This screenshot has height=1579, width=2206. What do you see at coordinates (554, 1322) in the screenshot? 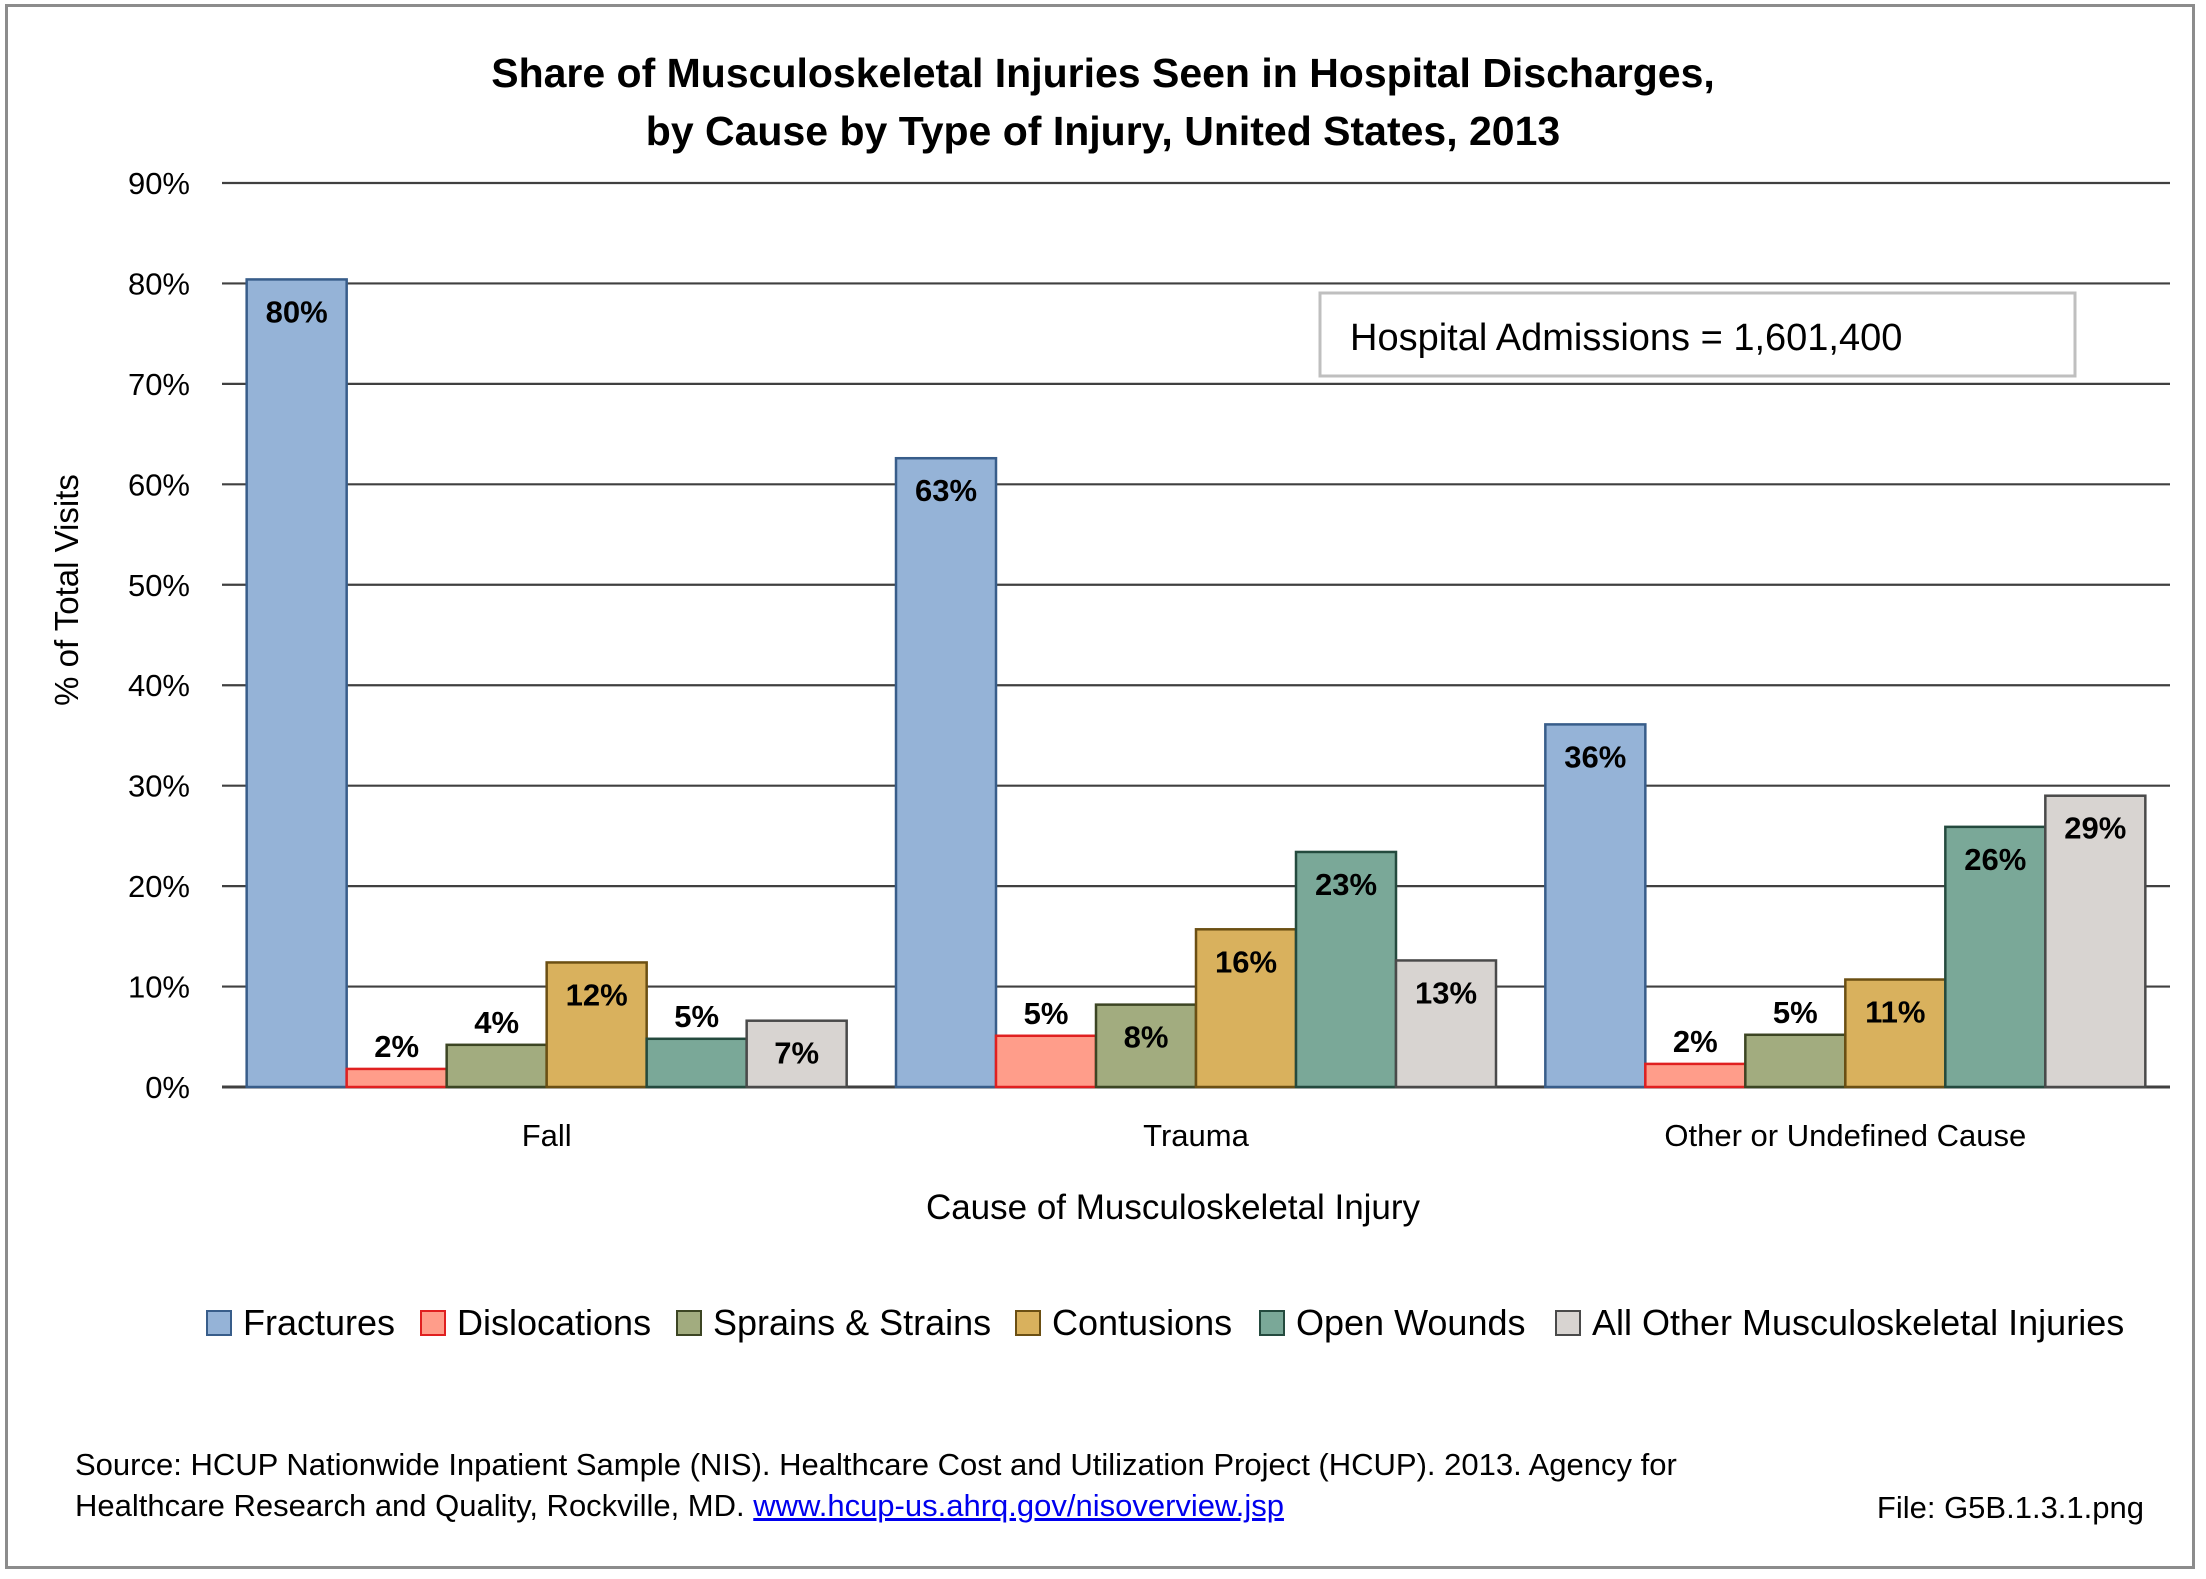
I see `legend-label: Dislocations` at bounding box center [554, 1322].